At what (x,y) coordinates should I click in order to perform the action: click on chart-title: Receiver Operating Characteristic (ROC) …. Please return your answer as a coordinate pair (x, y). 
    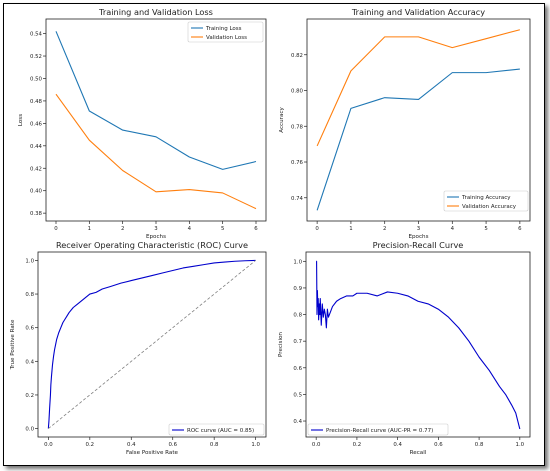
    Looking at the image, I should click on (152, 245).